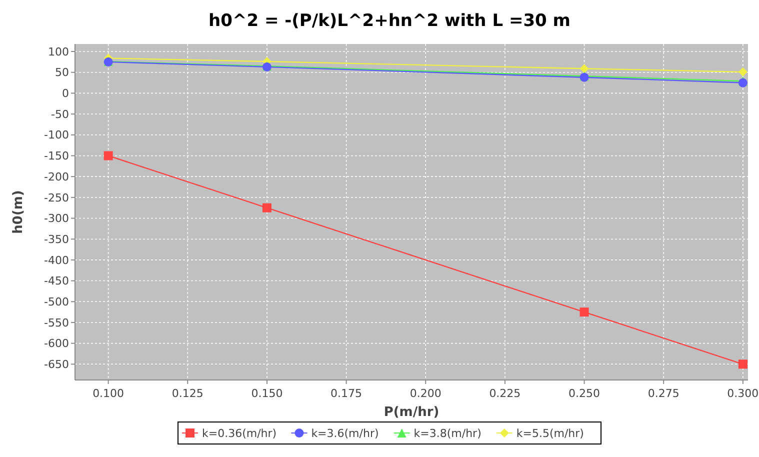 Image resolution: width=759 pixels, height=457 pixels. What do you see at coordinates (56, 177) in the screenshot?
I see `y-tick-label: -200` at bounding box center [56, 177].